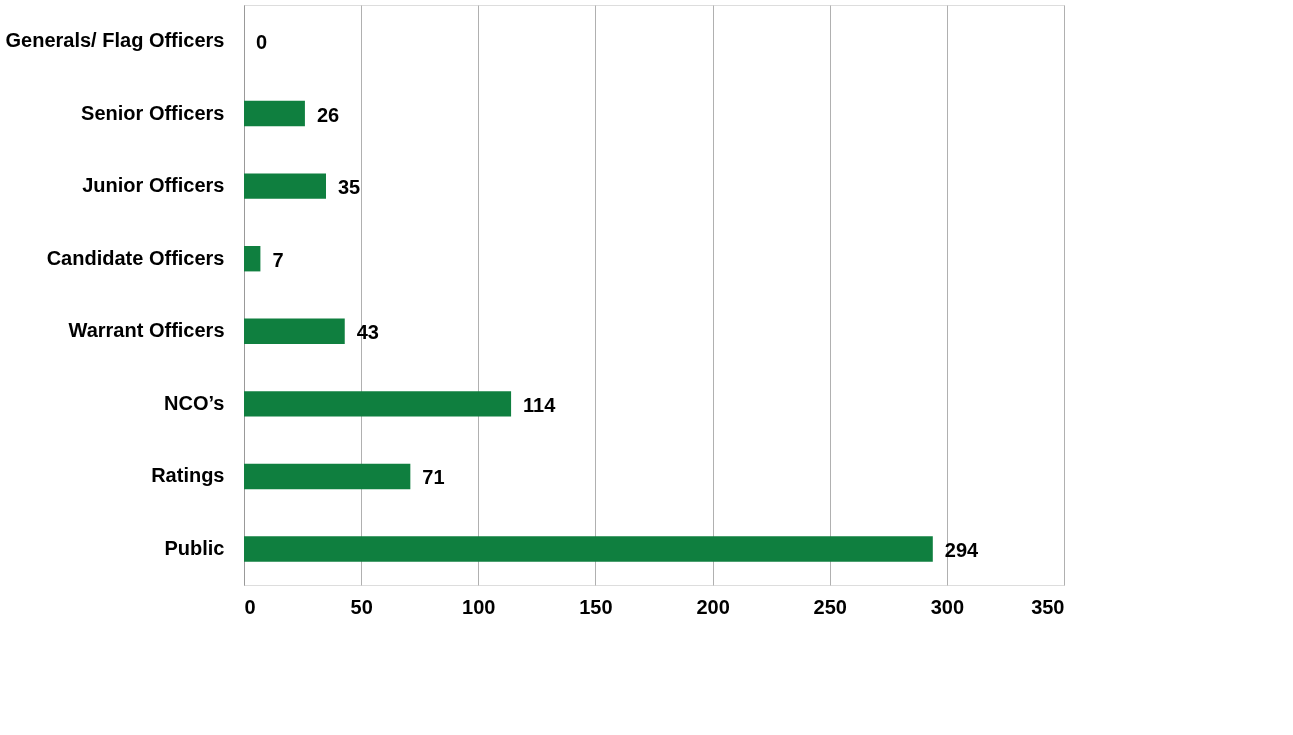 This screenshot has width=1293, height=735. I want to click on x-tick-label: 0, so click(250, 606).